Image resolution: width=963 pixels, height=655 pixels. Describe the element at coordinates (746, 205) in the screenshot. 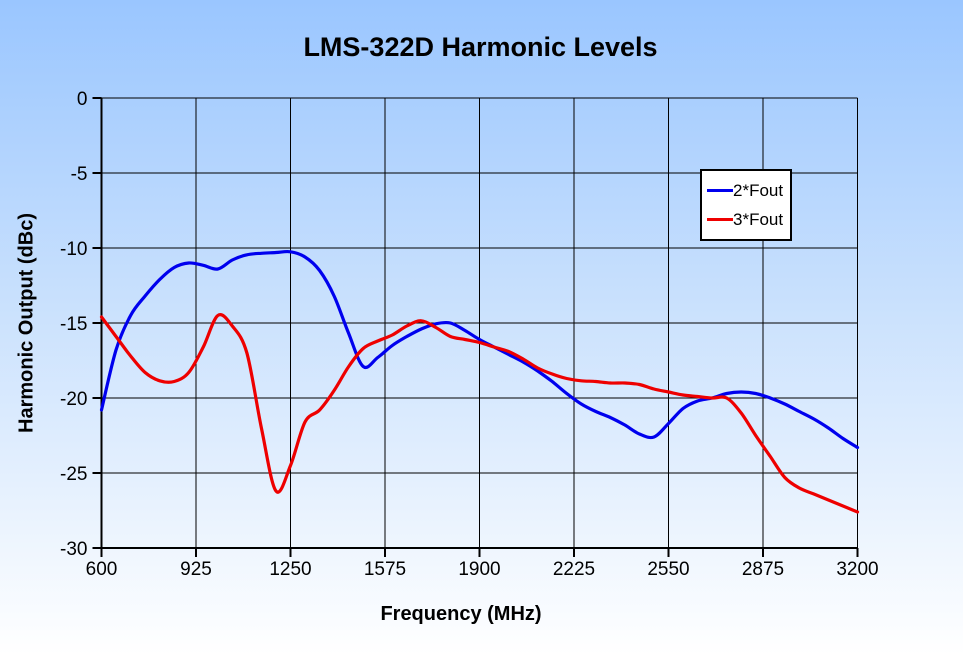

I see `legend-box: 2*Fout 3*Fout` at that location.